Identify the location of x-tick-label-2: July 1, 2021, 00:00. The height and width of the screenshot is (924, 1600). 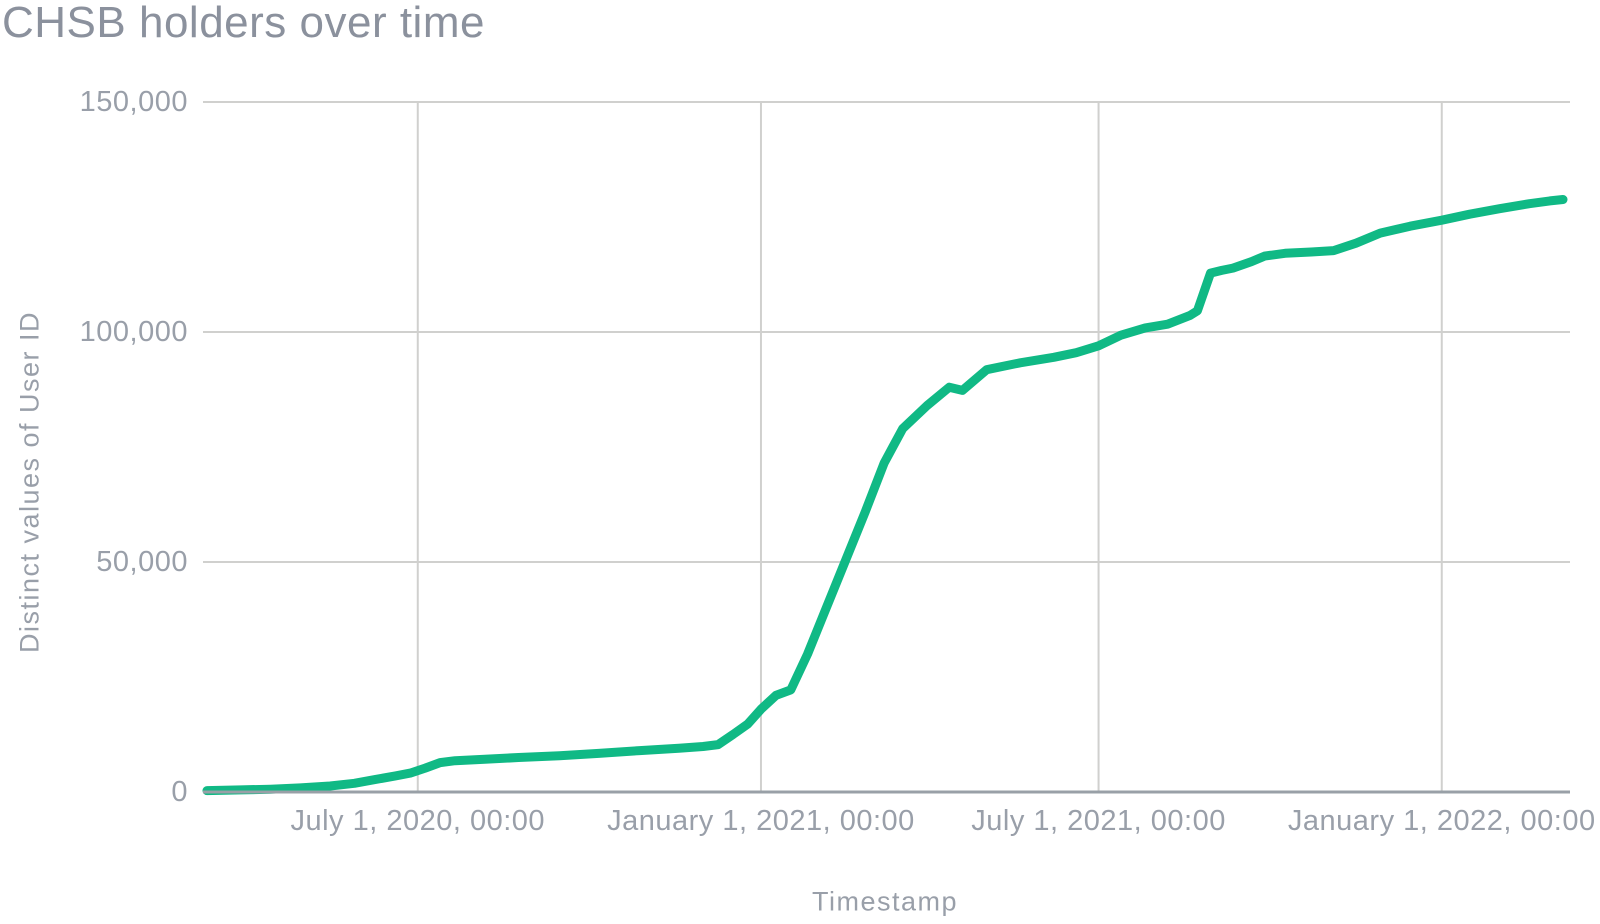
(1098, 821).